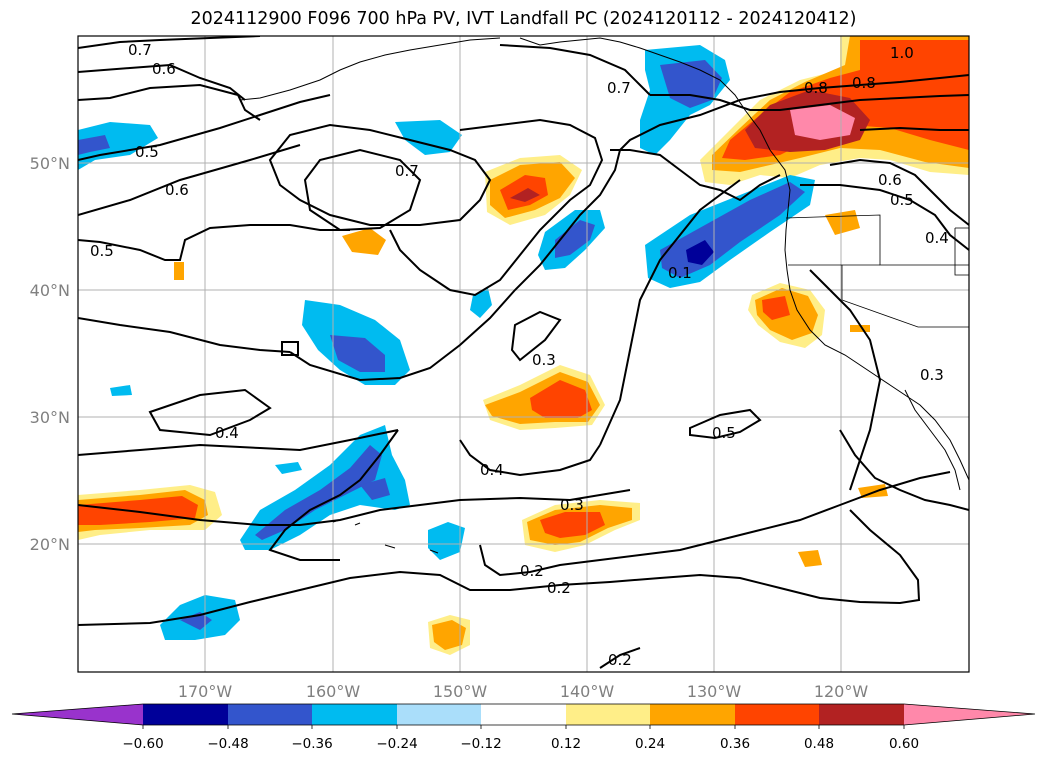 Image resolution: width=1047 pixels, height=765 pixels. I want to click on lat-label: 40°N, so click(50, 290).